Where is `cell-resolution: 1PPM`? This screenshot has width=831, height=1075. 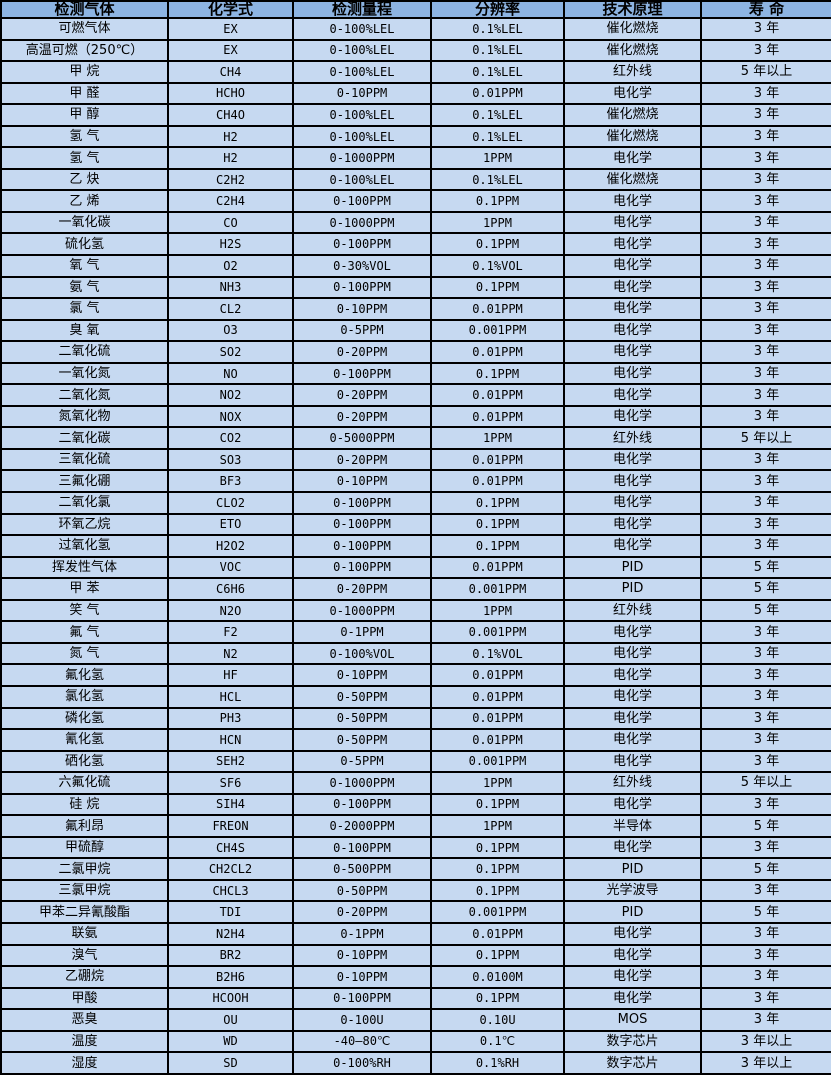 cell-resolution: 1PPM is located at coordinates (497, 158).